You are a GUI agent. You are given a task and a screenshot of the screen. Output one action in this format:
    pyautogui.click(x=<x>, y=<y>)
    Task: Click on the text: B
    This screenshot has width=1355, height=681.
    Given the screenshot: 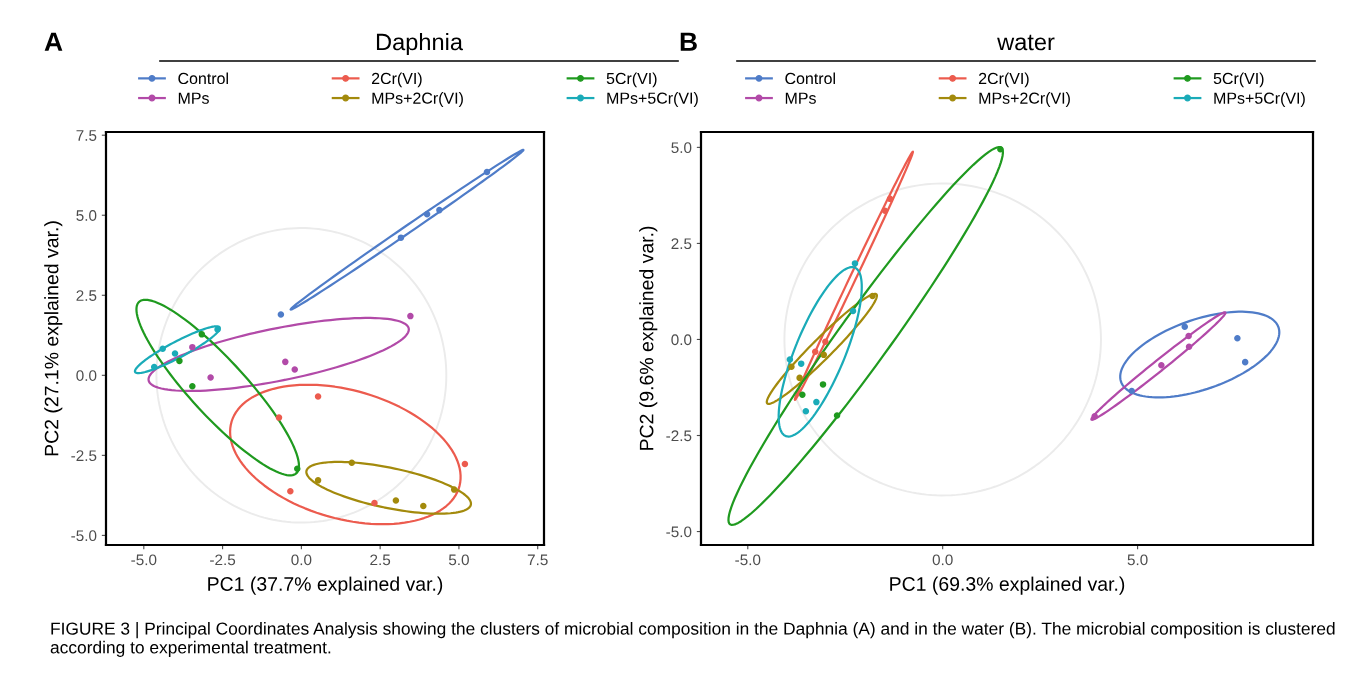 What is the action you would take?
    pyautogui.click(x=688, y=41)
    